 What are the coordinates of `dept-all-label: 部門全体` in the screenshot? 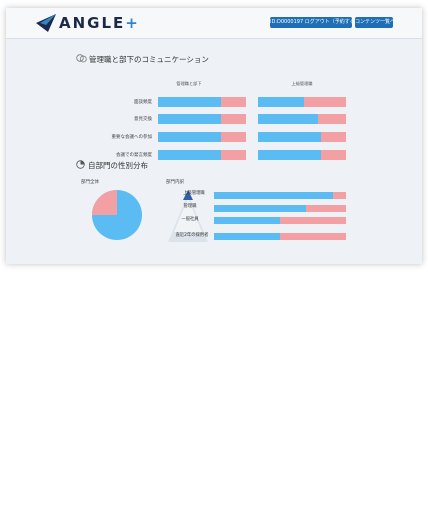 It's located at (90, 182).